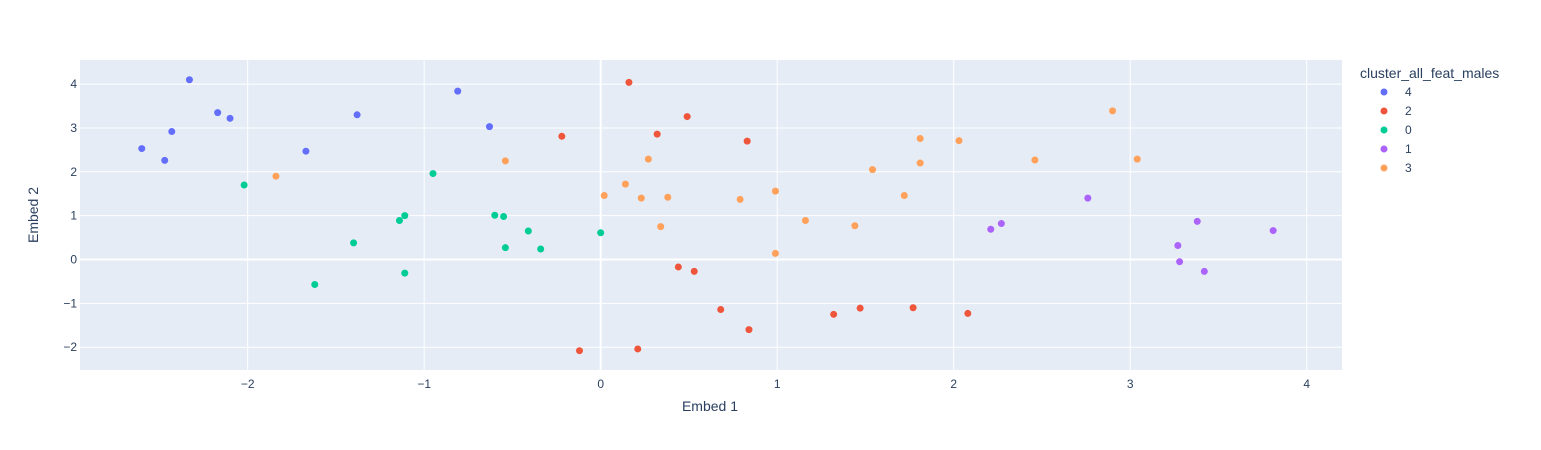 The image size is (1541, 450). Describe the element at coordinates (1429, 73) in the screenshot. I see `legend-title: cluster_all_feat_males` at that location.